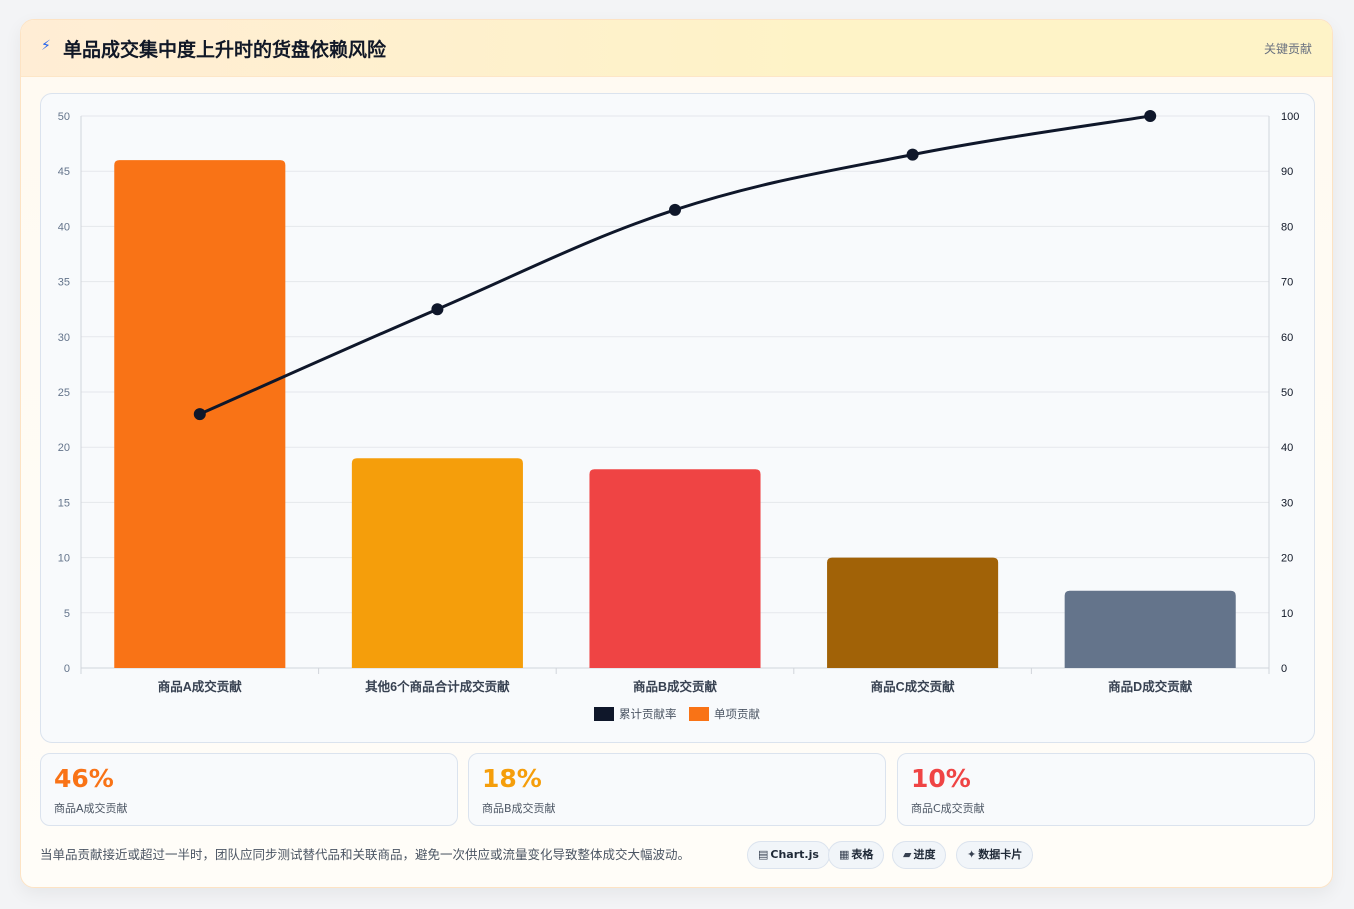  What do you see at coordinates (1287, 448) in the screenshot?
I see `y2-tick-label: 40` at bounding box center [1287, 448].